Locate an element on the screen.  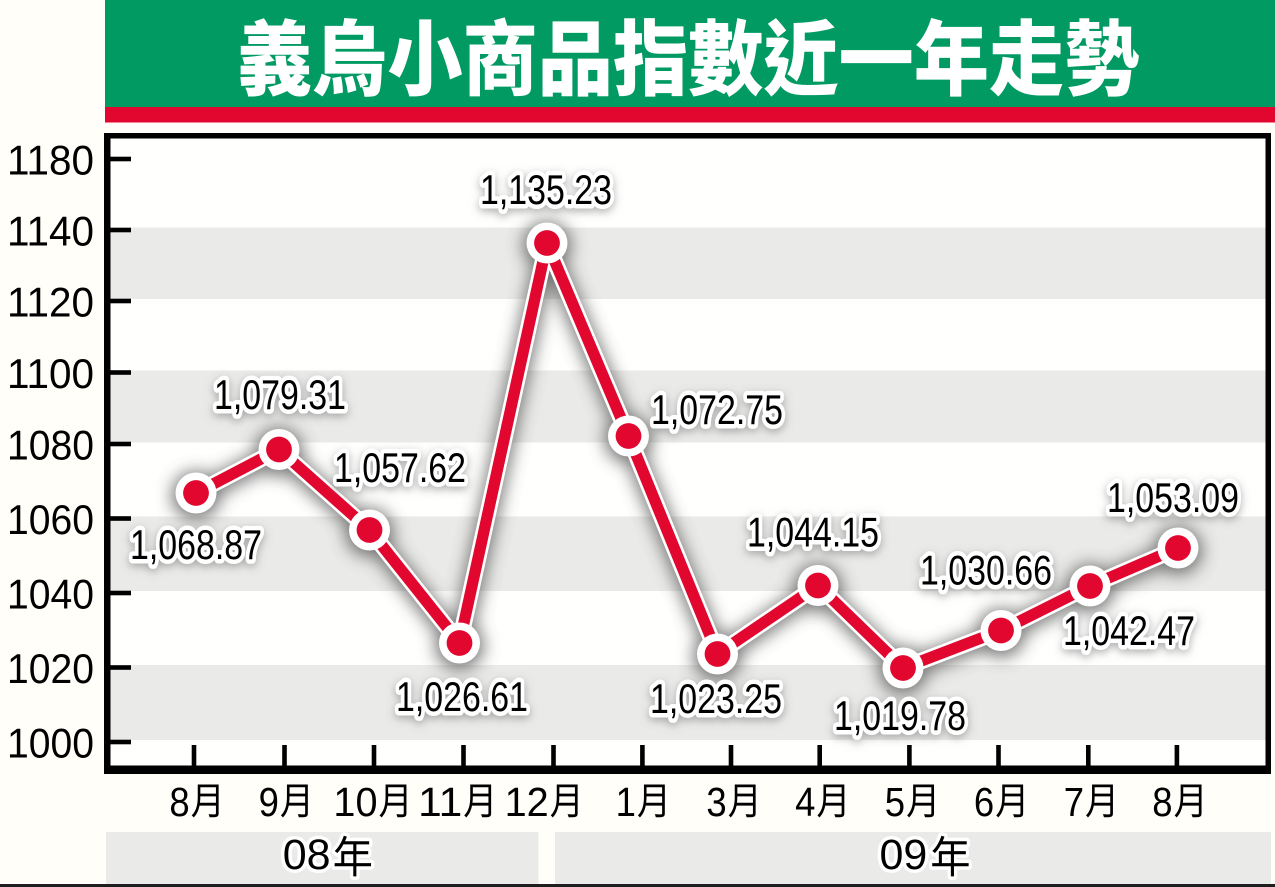
svg-text: 1040 is located at coordinates (50, 593).